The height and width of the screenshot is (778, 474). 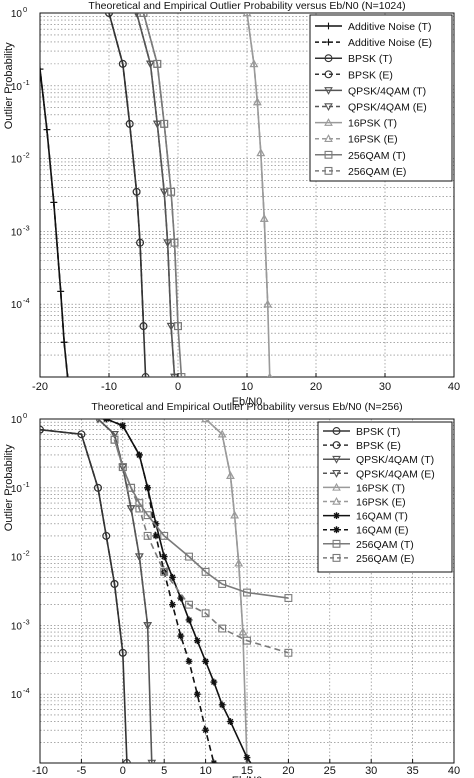 What do you see at coordinates (370, 59) in the screenshot?
I see `legend-label: BPSK (T)` at bounding box center [370, 59].